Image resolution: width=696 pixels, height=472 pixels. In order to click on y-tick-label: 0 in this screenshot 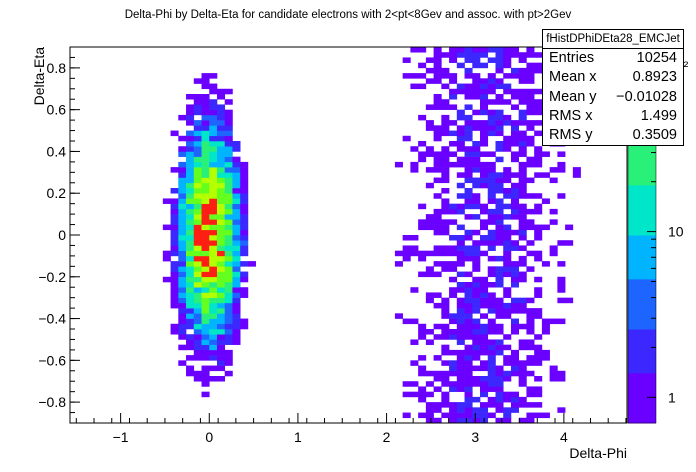, I will do `click(62, 235)`.